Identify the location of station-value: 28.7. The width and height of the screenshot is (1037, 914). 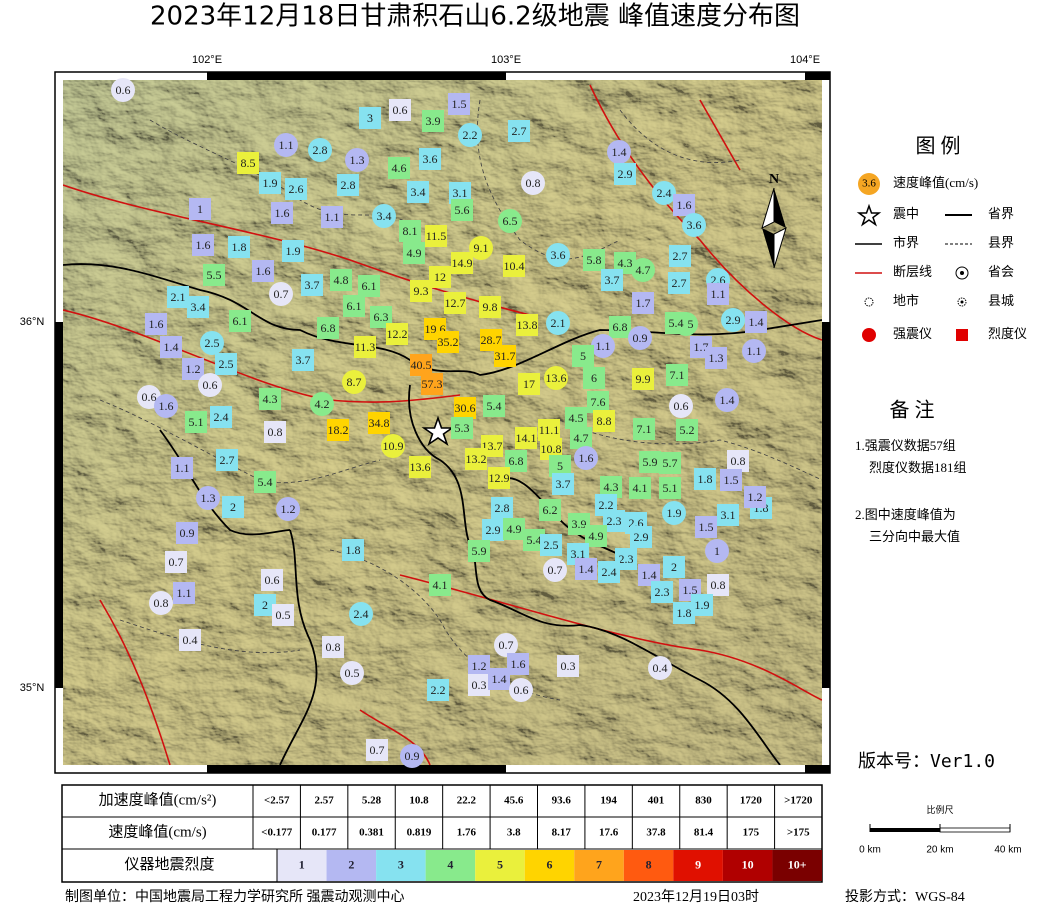
(491, 340).